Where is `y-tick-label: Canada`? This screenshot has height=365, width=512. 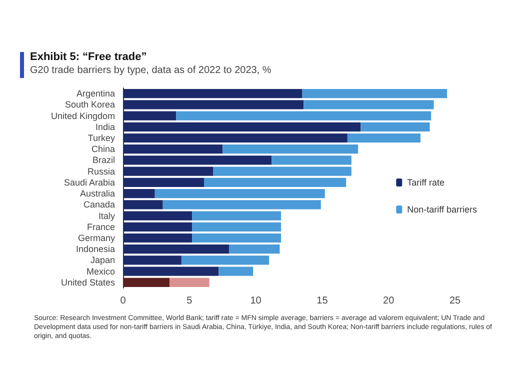 y-tick-label: Canada is located at coordinates (99, 205).